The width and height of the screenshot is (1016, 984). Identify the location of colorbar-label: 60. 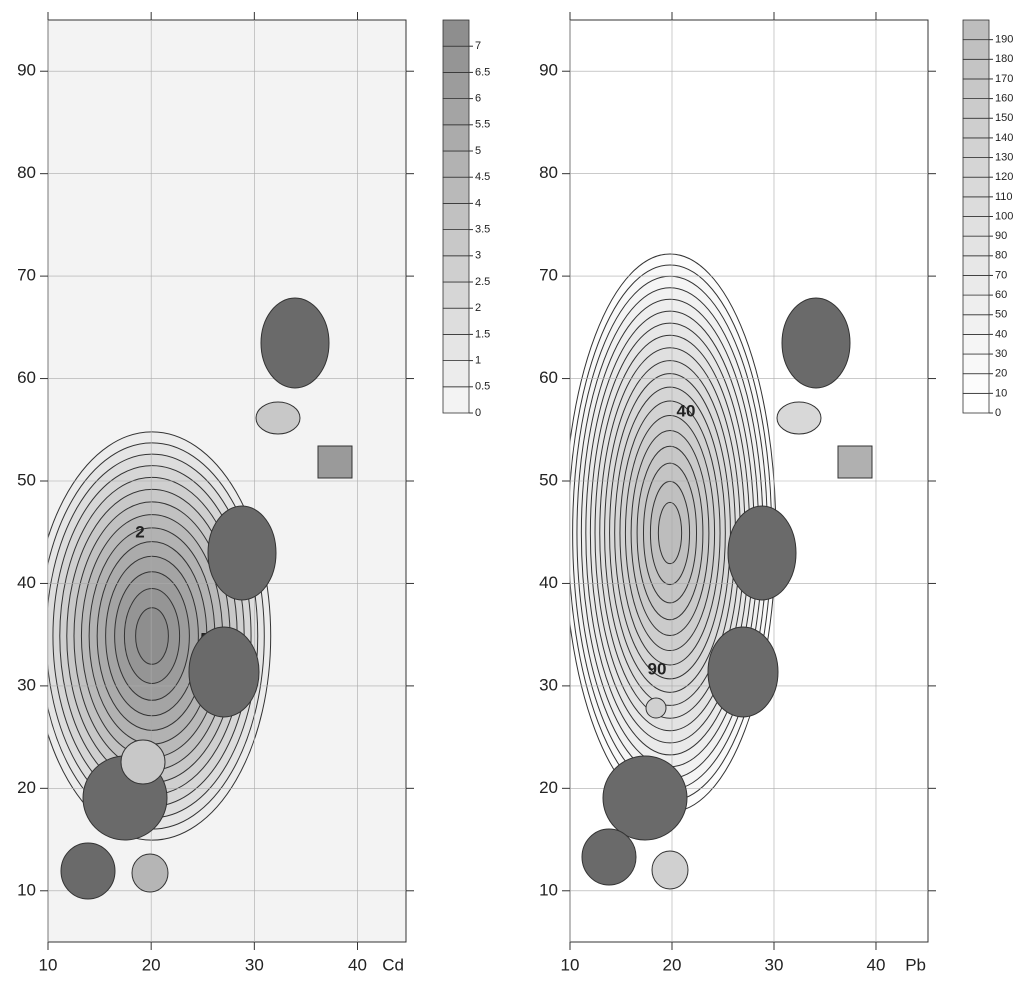
(1001, 295).